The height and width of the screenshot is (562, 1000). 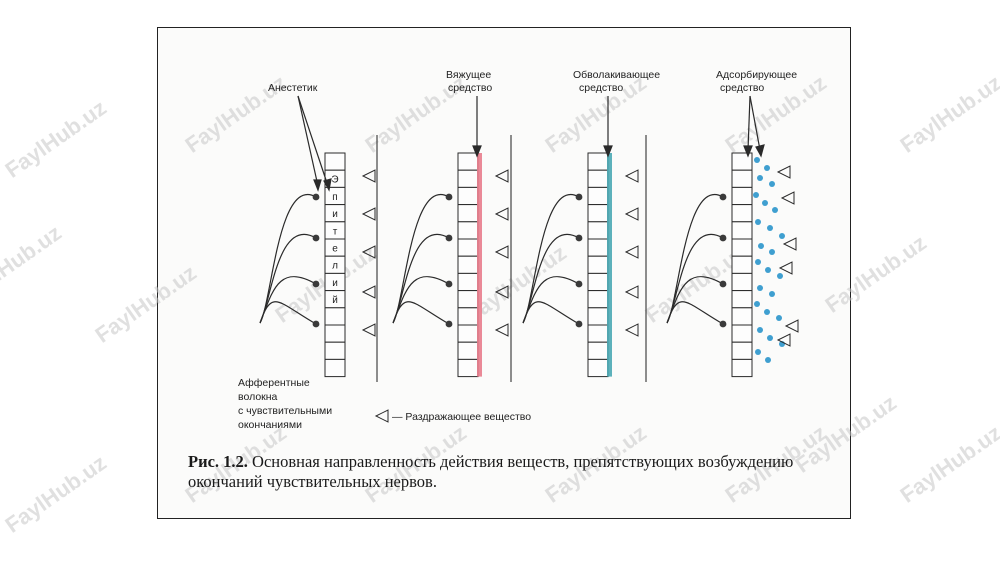 What do you see at coordinates (335, 249) in the screenshot?
I see `epithelium-letter: е` at bounding box center [335, 249].